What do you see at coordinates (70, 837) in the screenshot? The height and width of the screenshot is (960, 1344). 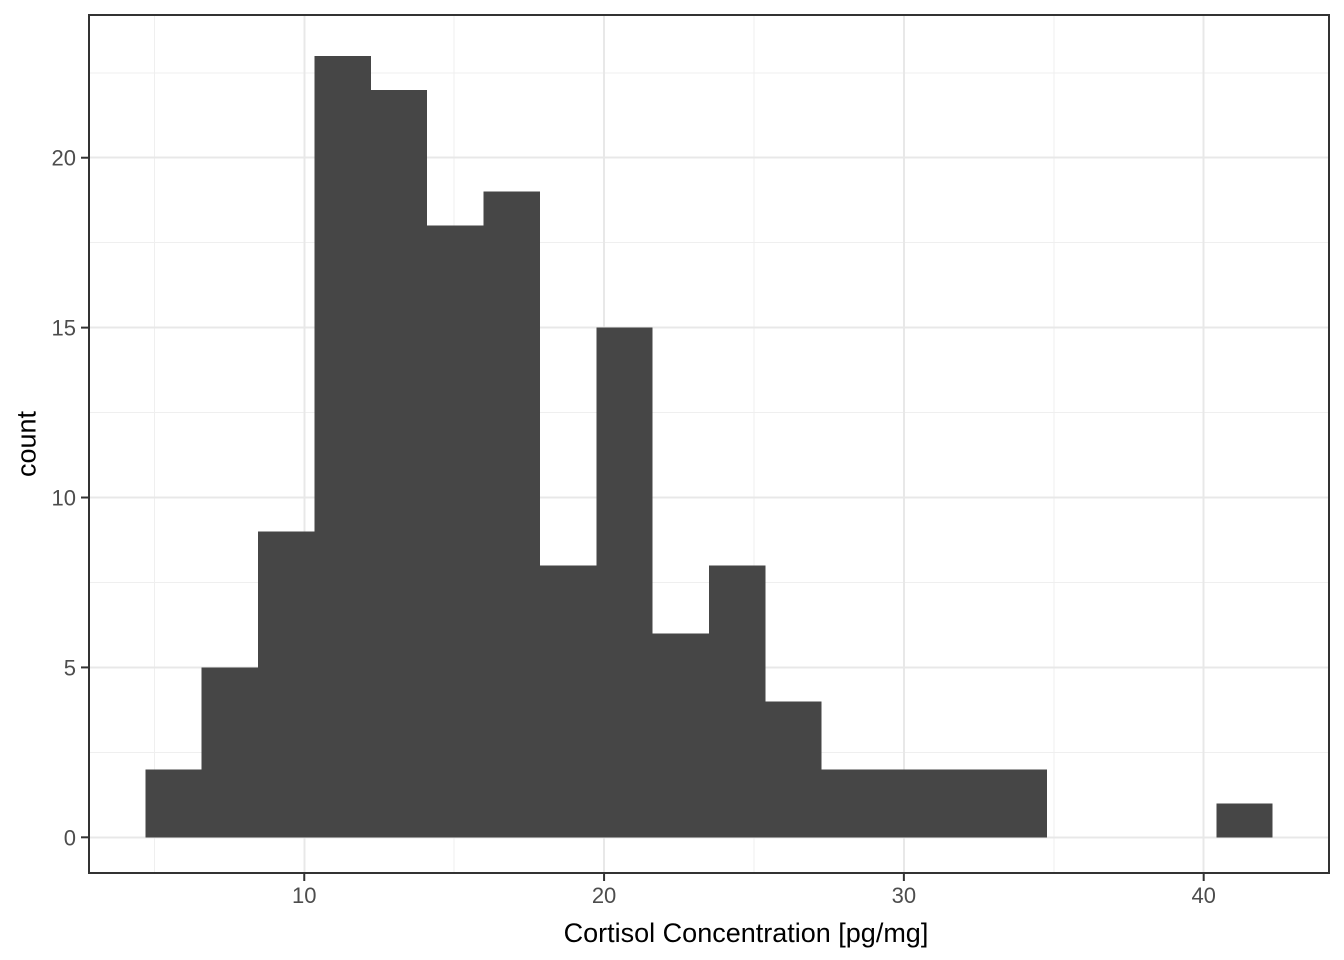 I see `y-tick-label: 0` at bounding box center [70, 837].